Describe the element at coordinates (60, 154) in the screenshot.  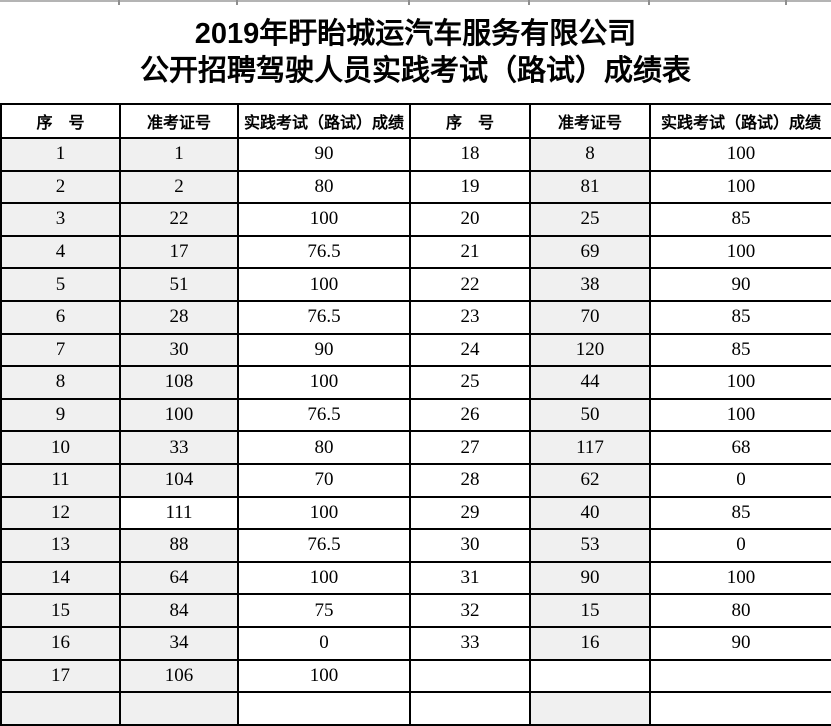
I see `table-cell: 1` at that location.